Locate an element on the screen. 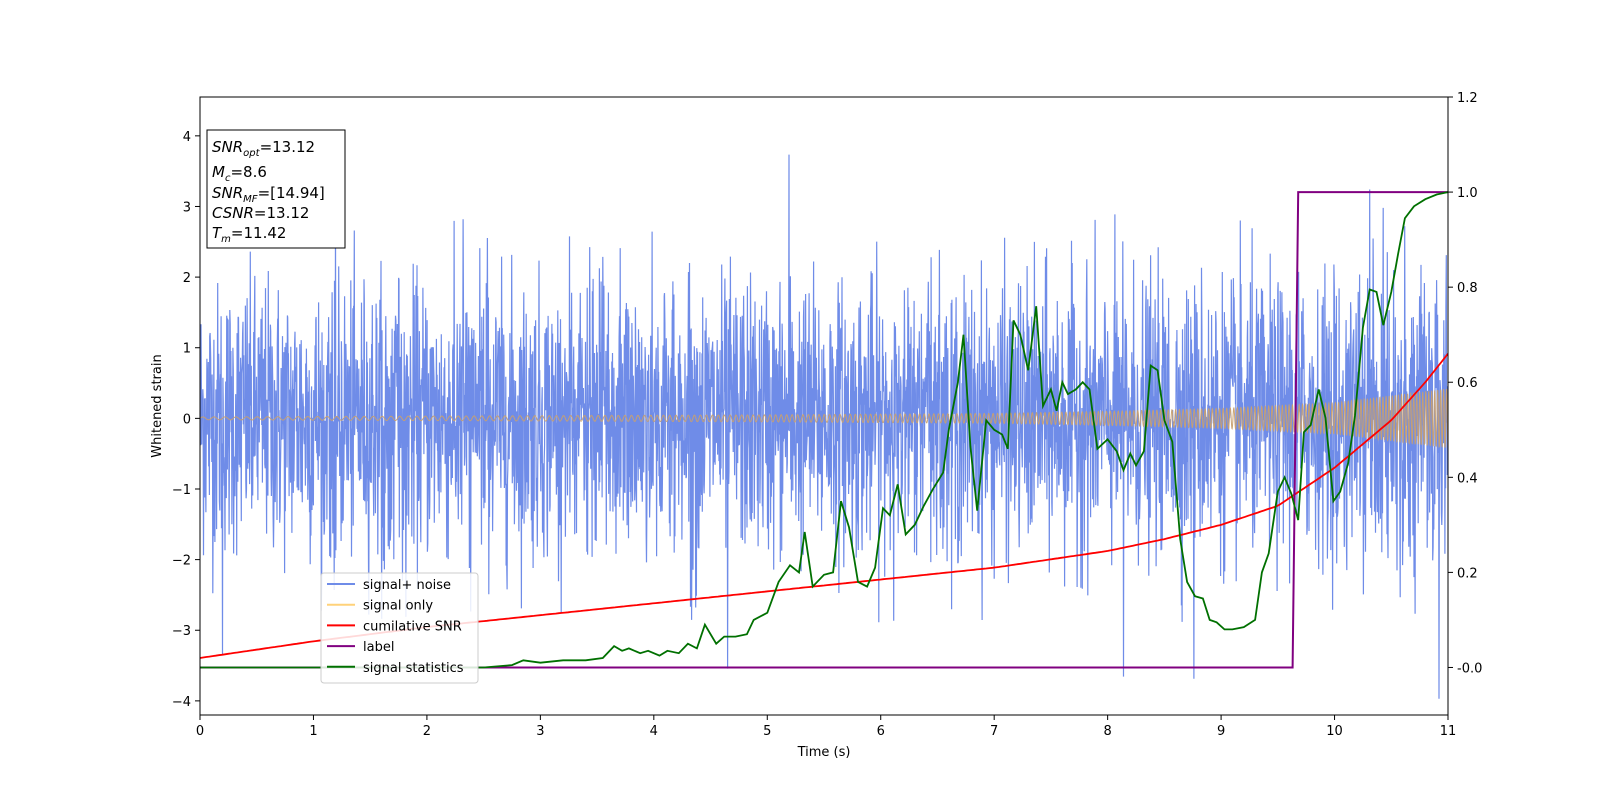 The width and height of the screenshot is (1600, 800). y-axis-label: Whitened strain is located at coordinates (157, 405).